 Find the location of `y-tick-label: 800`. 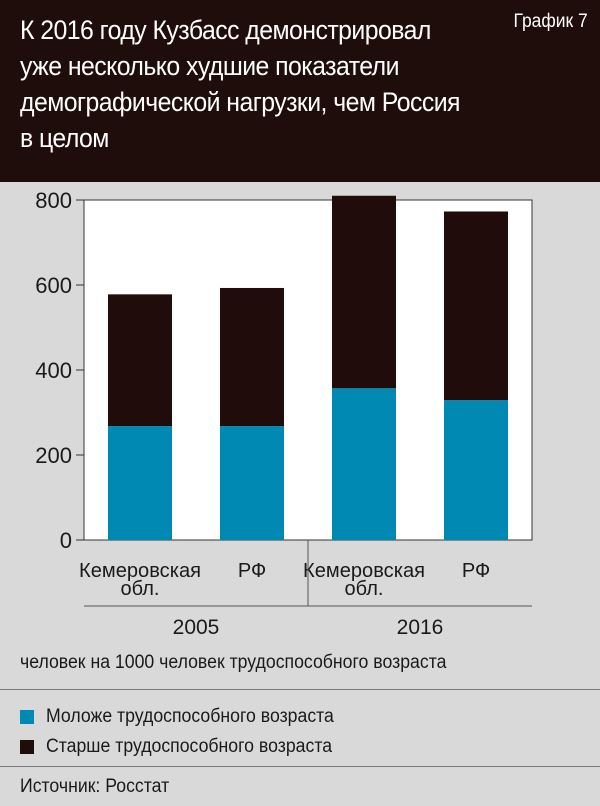

y-tick-label: 800 is located at coordinates (53, 200).